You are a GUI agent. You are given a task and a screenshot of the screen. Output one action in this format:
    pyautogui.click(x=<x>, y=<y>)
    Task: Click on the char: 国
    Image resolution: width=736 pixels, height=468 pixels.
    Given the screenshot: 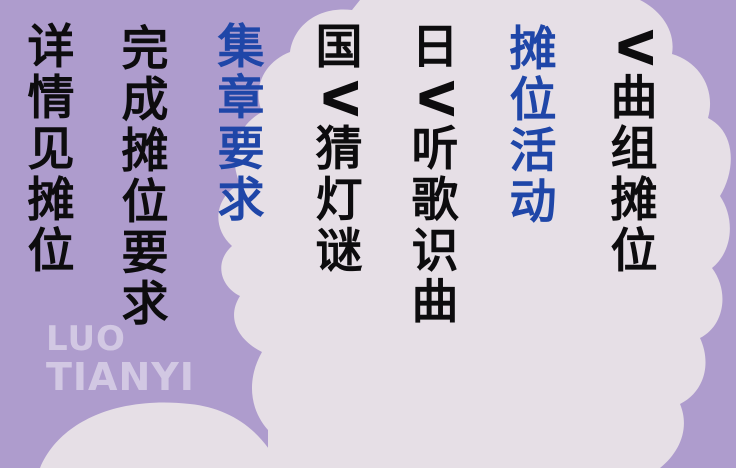 What is the action you would take?
    pyautogui.click(x=339, y=47)
    